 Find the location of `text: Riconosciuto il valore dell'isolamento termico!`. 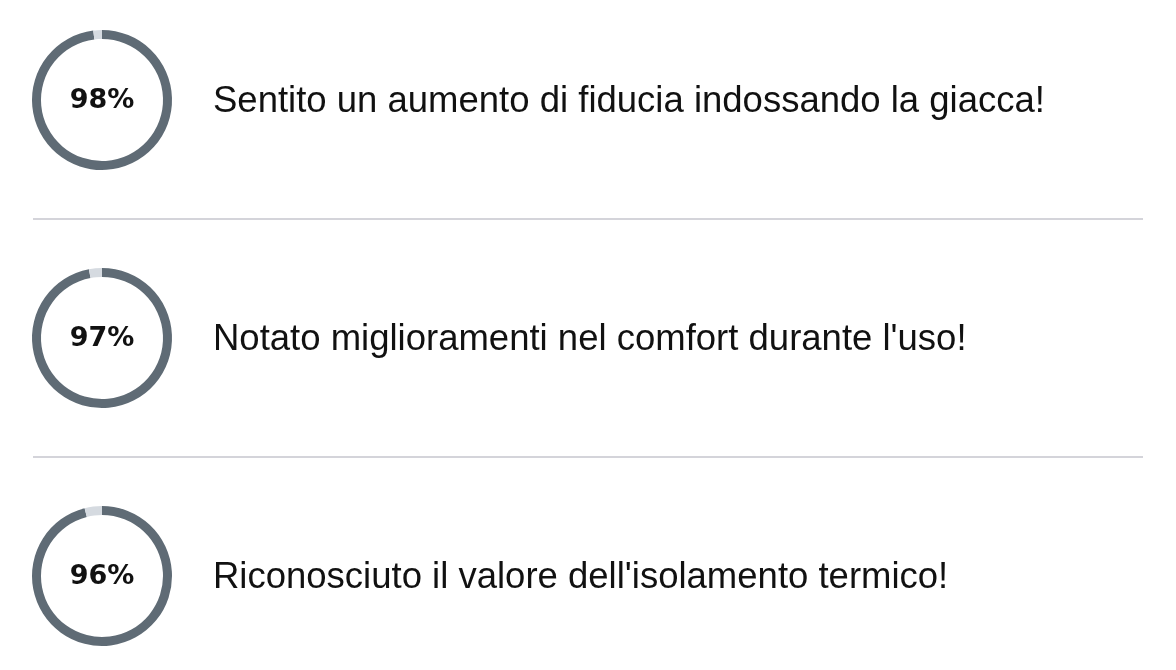

text: Riconosciuto il valore dell'isolamento termico! is located at coordinates (581, 576).